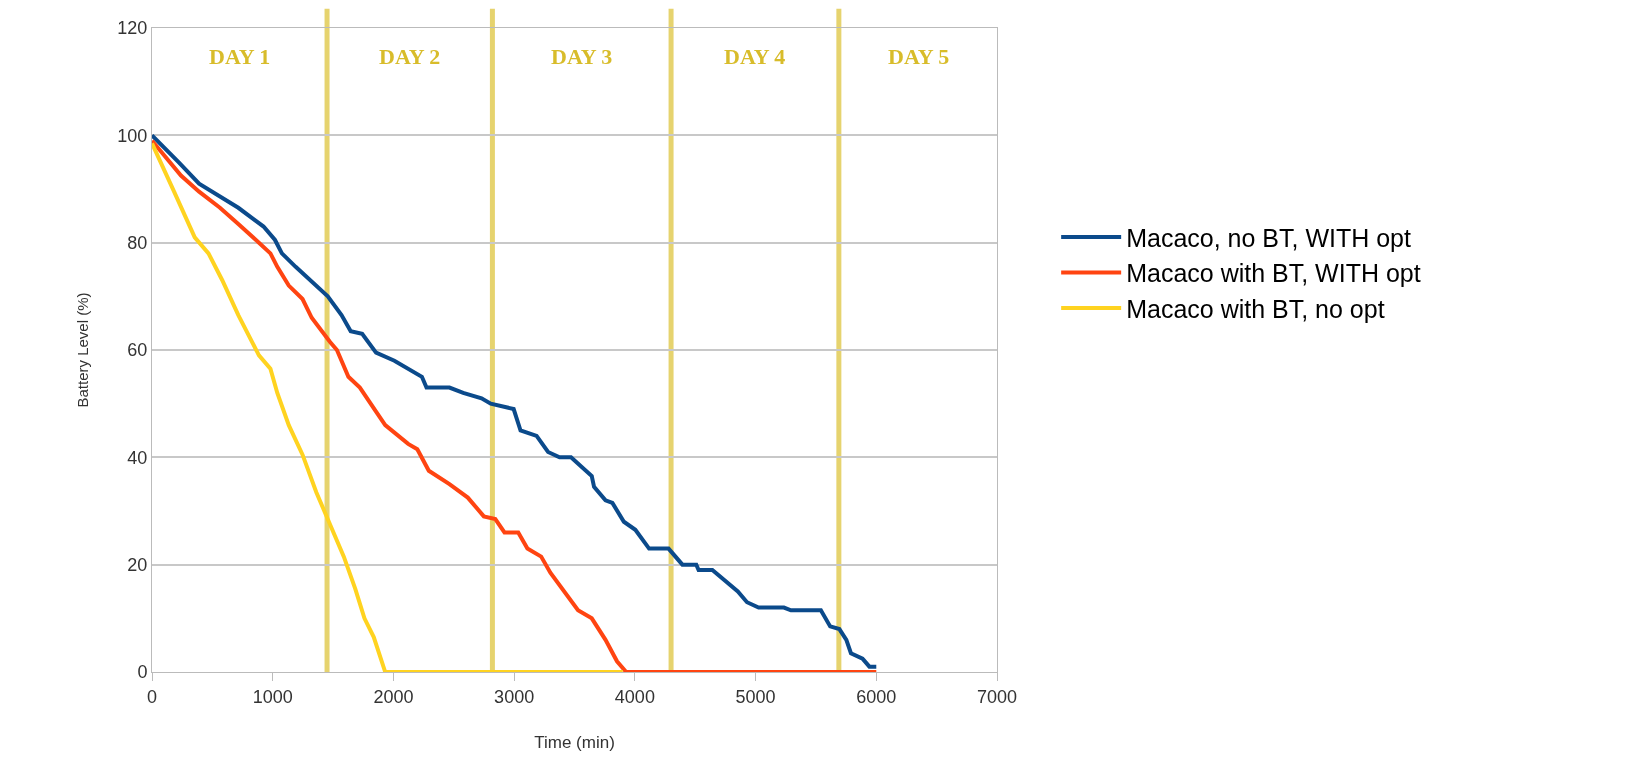 The image size is (1649, 782). What do you see at coordinates (997, 696) in the screenshot?
I see `x-tick-label: 7000` at bounding box center [997, 696].